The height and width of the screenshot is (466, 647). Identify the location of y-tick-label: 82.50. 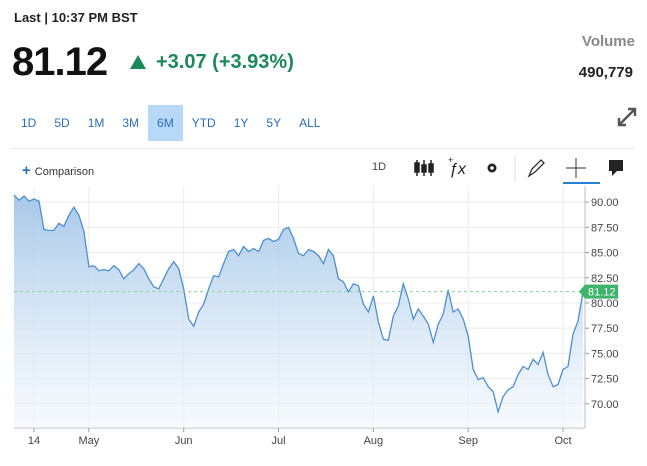
(605, 279).